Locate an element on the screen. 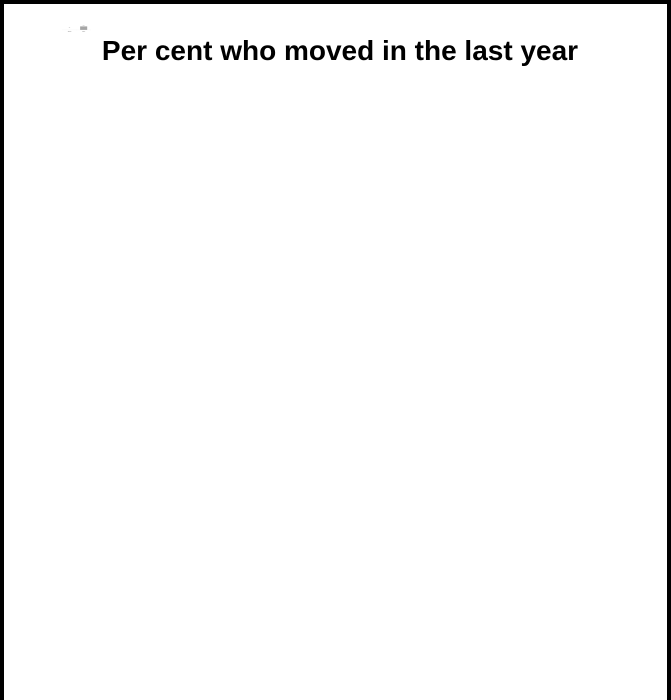 This screenshot has width=671, height=700. tick-label-calgary: Calgary is located at coordinates (84, 31).